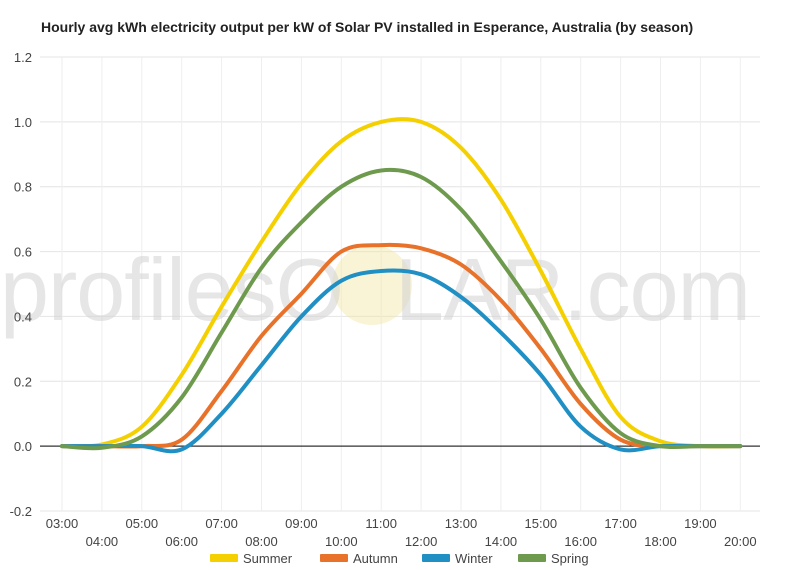 The width and height of the screenshot is (800, 570). I want to click on x-tick-label: 18:00, so click(660, 541).